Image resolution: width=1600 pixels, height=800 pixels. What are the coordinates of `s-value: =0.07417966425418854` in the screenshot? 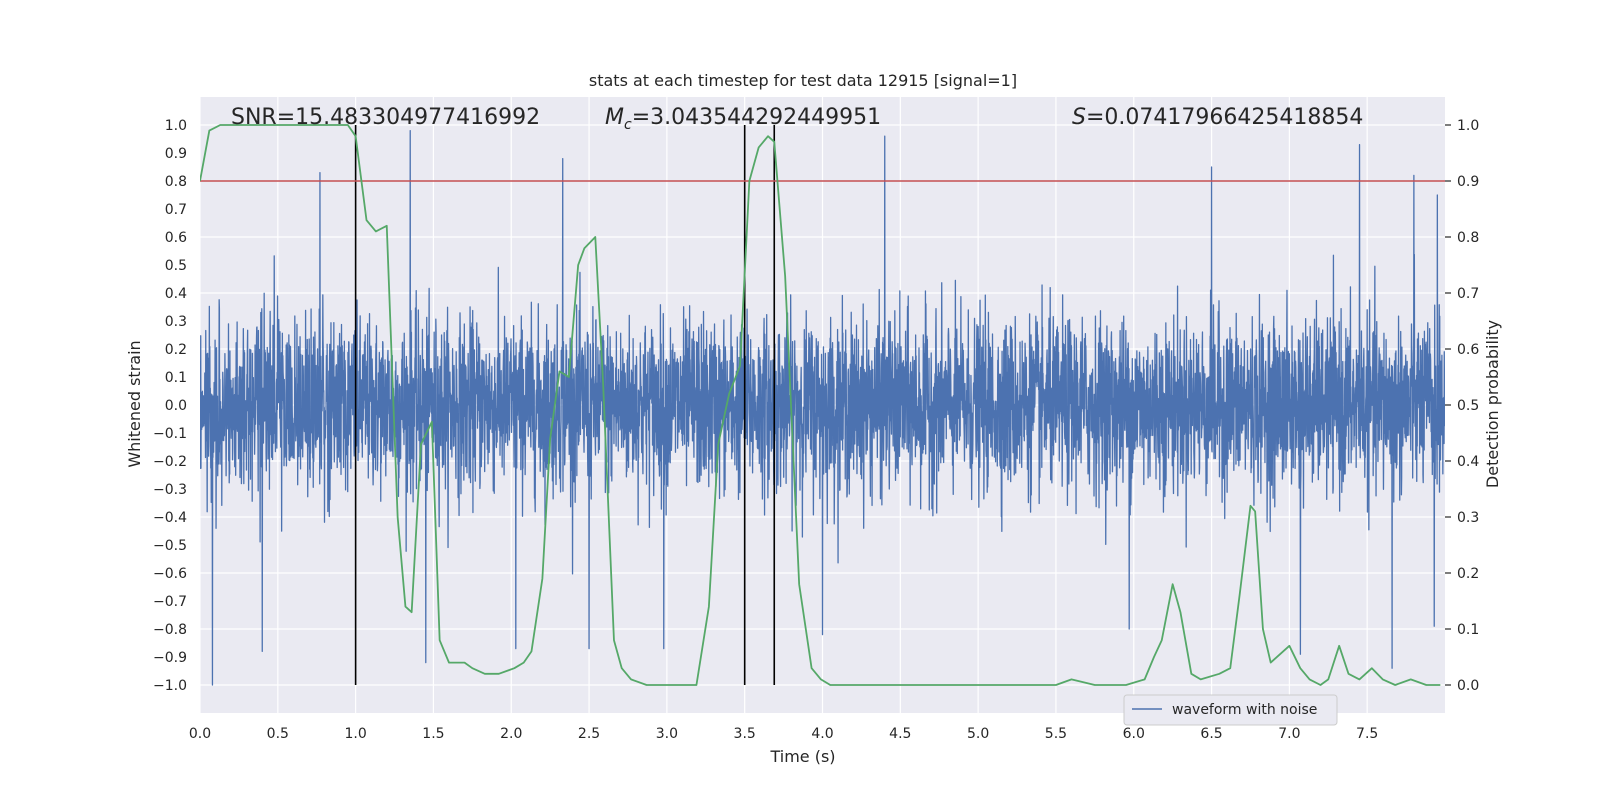 It's located at (1224, 117).